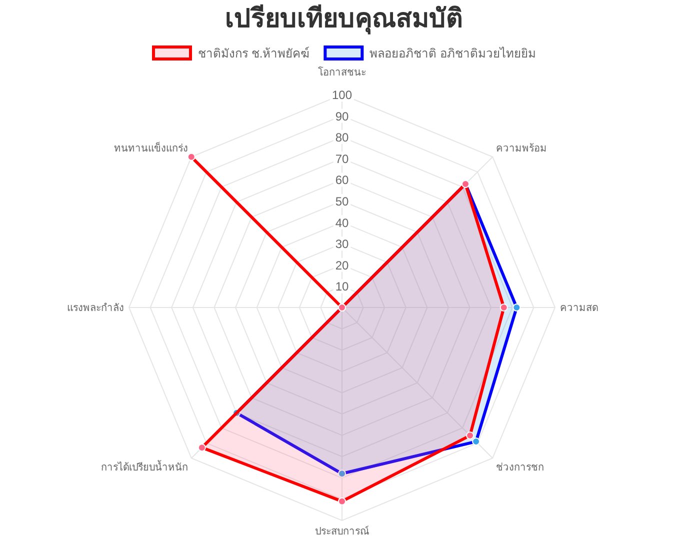  Describe the element at coordinates (254, 53) in the screenshot. I see `legend-label: ชาติมังกร ช.ห้าพยัคฆ์` at that location.